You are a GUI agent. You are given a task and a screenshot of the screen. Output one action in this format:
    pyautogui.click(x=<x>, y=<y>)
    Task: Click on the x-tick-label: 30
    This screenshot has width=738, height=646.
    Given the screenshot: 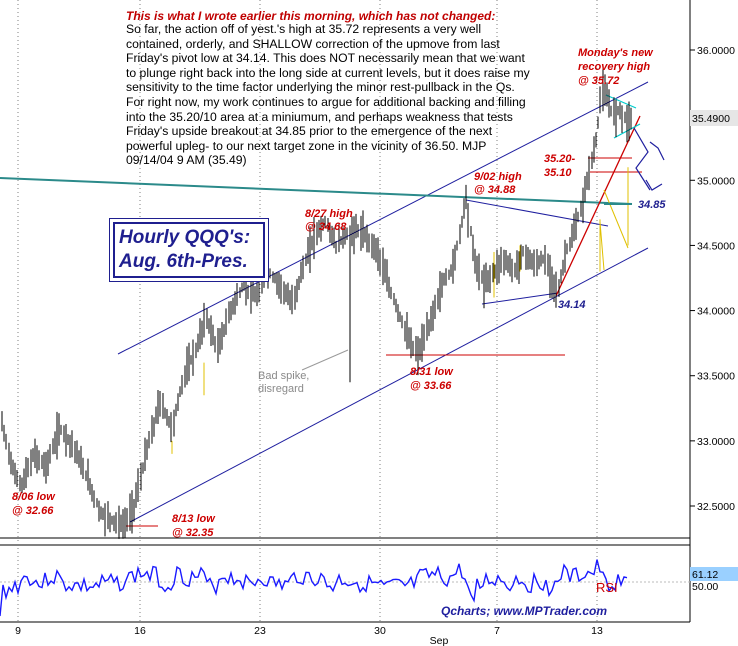 What is the action you would take?
    pyautogui.click(x=380, y=631)
    